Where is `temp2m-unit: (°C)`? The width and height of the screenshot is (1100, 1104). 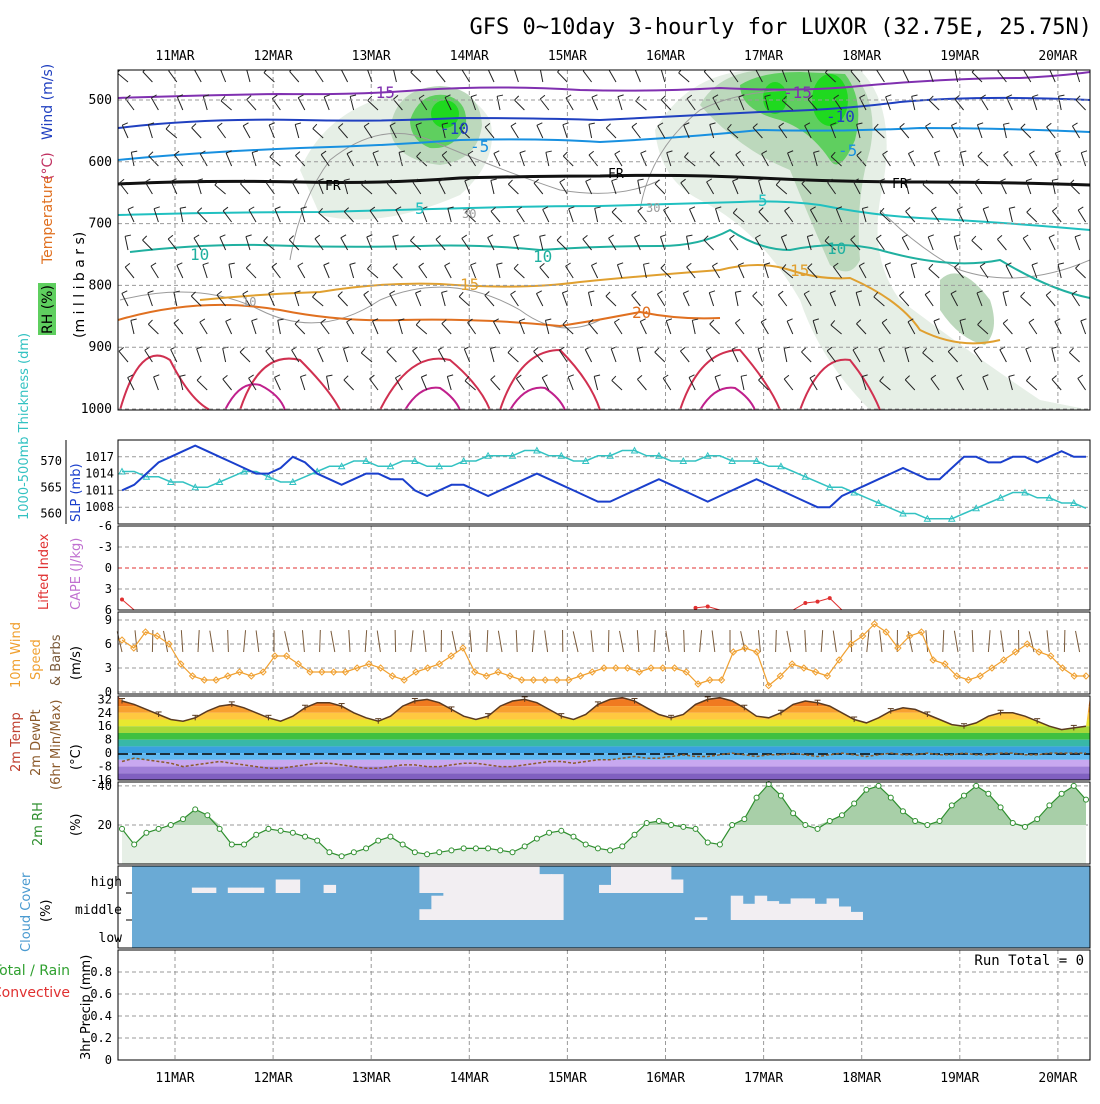 temp2m-unit: (°C) is located at coordinates (76, 757).